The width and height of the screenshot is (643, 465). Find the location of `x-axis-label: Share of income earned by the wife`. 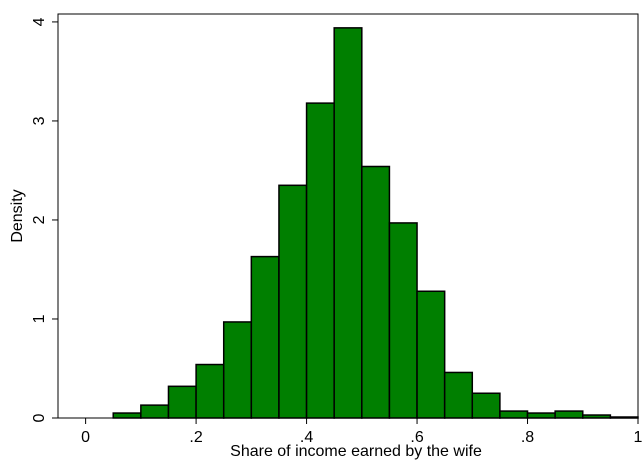

x-axis-label: Share of income earned by the wife is located at coordinates (356, 451).